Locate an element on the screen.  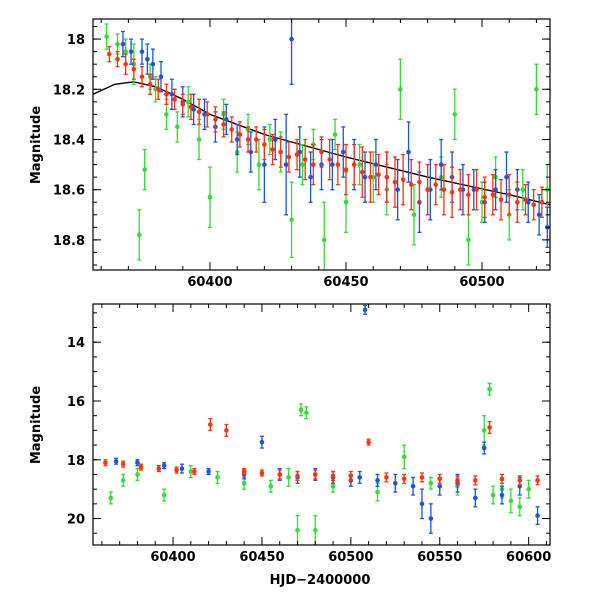
y-tick-label: 20 is located at coordinates (76, 520).